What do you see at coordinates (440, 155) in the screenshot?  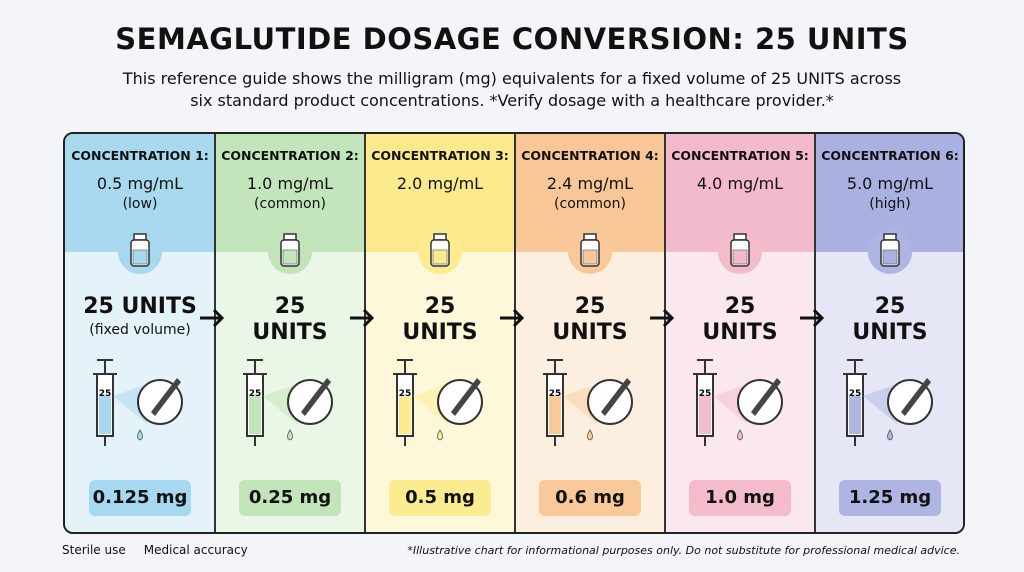 I see `heading: CONCENTRATION 3:` at bounding box center [440, 155].